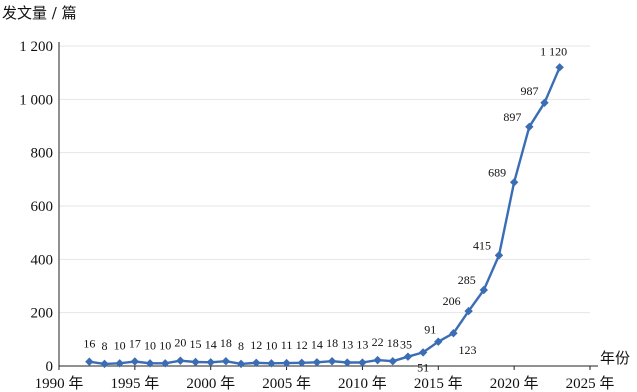 The width and height of the screenshot is (637, 392). What do you see at coordinates (529, 91) in the screenshot?
I see `data-label-30: 987` at bounding box center [529, 91].